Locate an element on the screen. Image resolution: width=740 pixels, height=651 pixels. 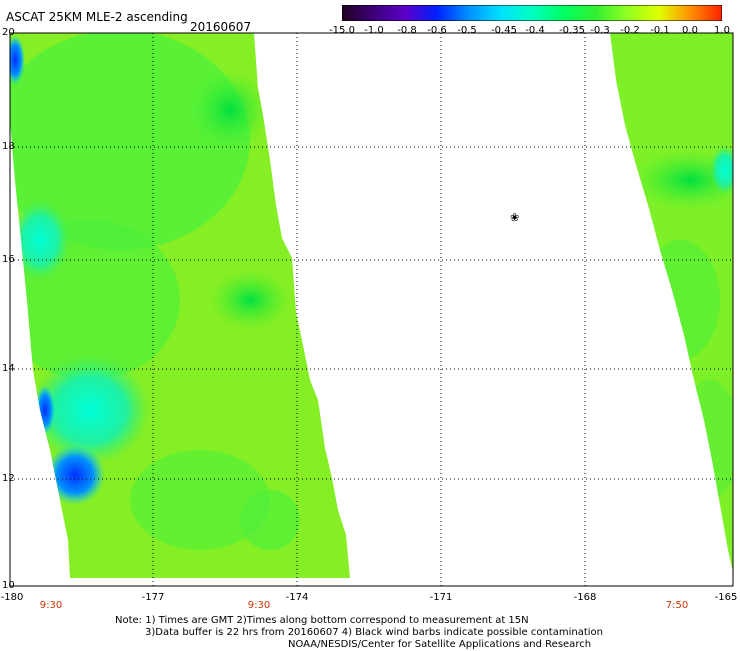
y-tick-label: 18 is located at coordinates (8, 146).